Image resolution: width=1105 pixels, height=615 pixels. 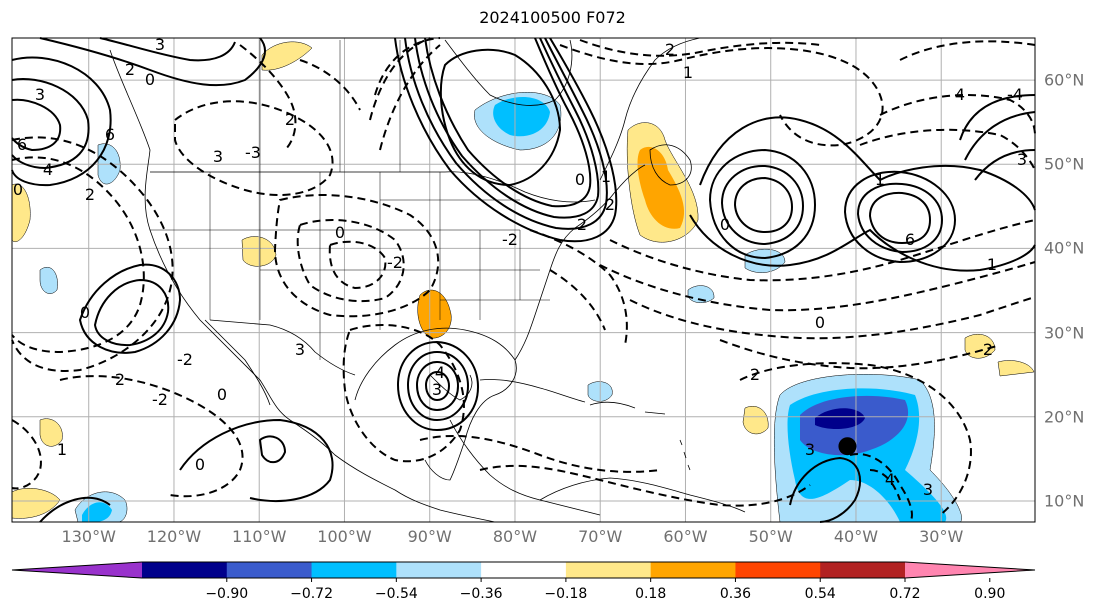 I want to click on colorbar-tick-label: 0.54, so click(x=820, y=594).